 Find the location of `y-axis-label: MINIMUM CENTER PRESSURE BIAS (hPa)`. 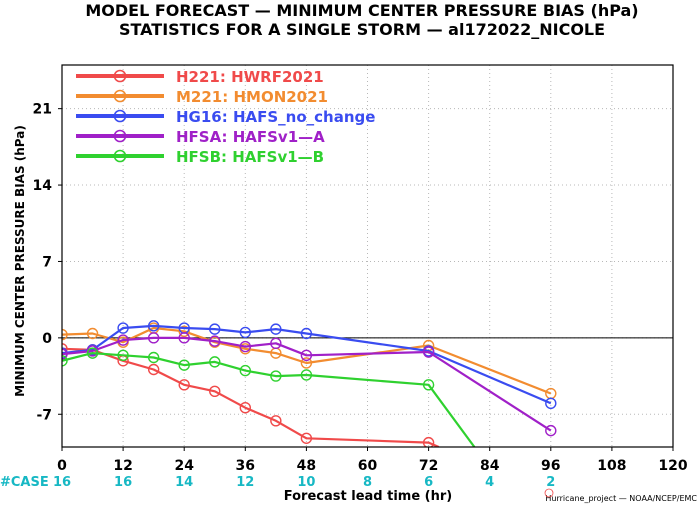

y-axis-label: MINIMUM CENTER PRESSURE BIAS (hPa) is located at coordinates (20, 261).